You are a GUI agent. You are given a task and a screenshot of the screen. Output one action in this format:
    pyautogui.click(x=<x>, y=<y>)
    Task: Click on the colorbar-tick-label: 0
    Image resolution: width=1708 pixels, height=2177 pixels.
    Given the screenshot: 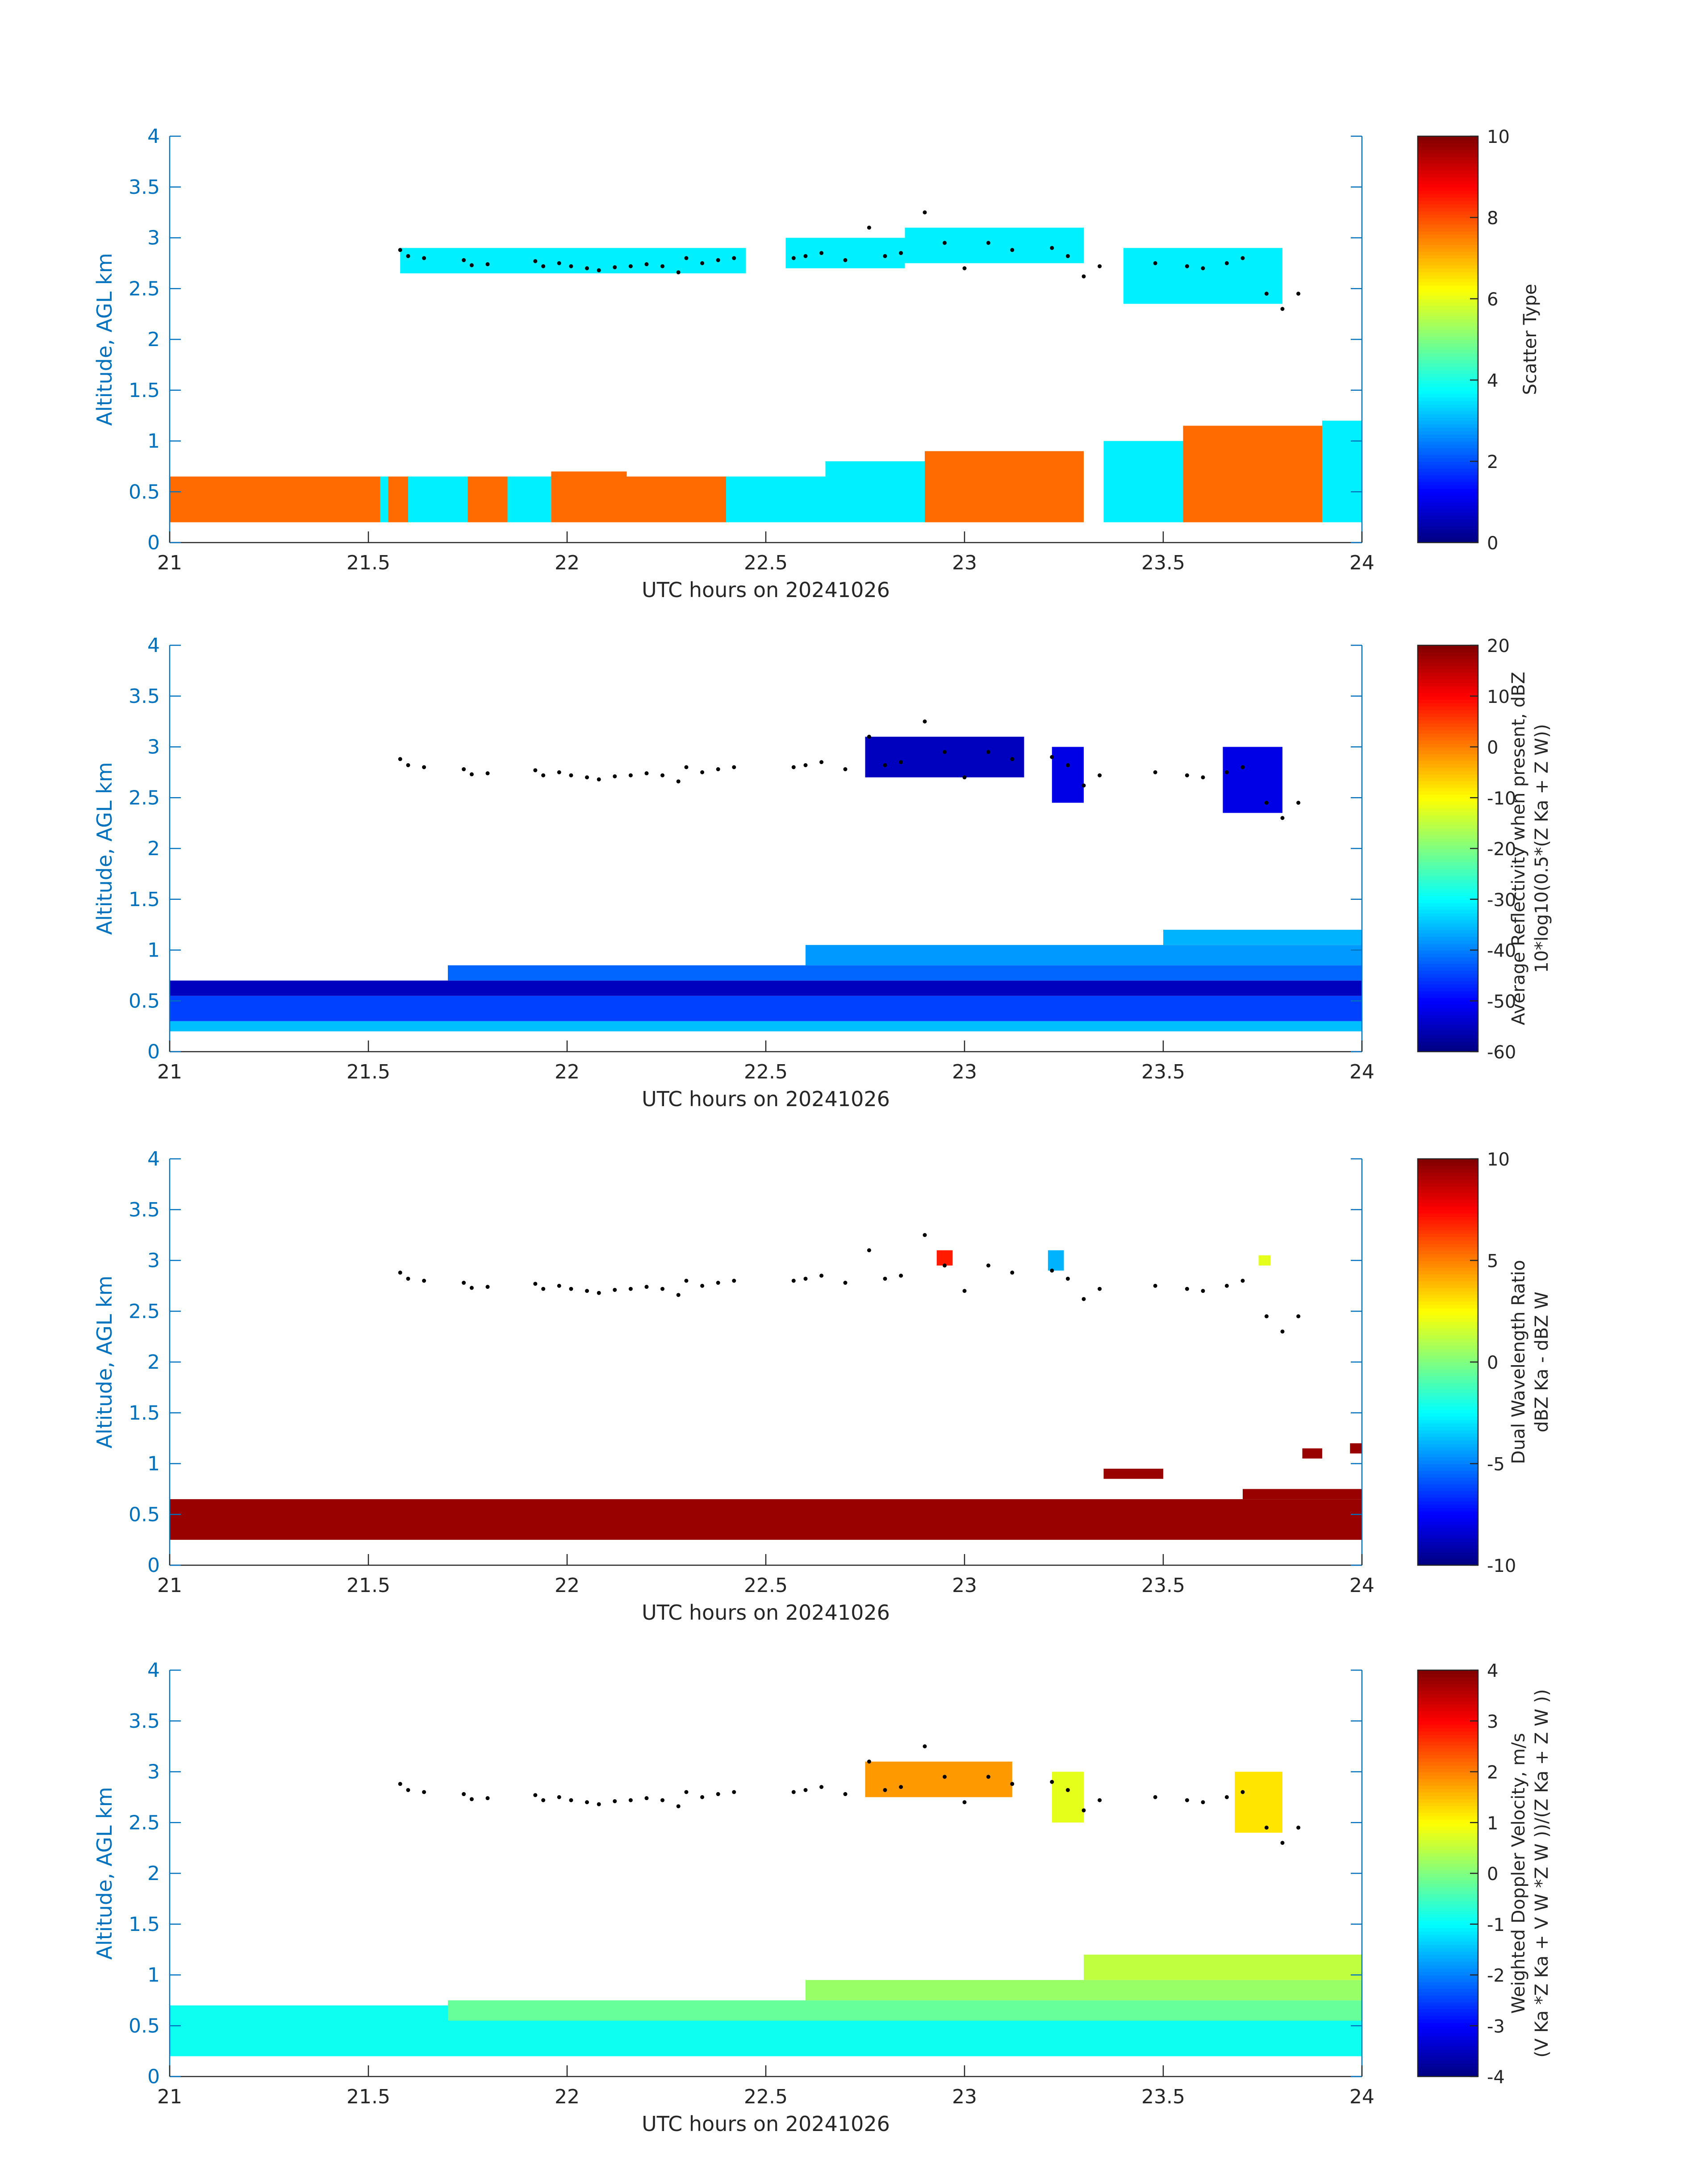 What is the action you would take?
    pyautogui.click(x=1492, y=748)
    